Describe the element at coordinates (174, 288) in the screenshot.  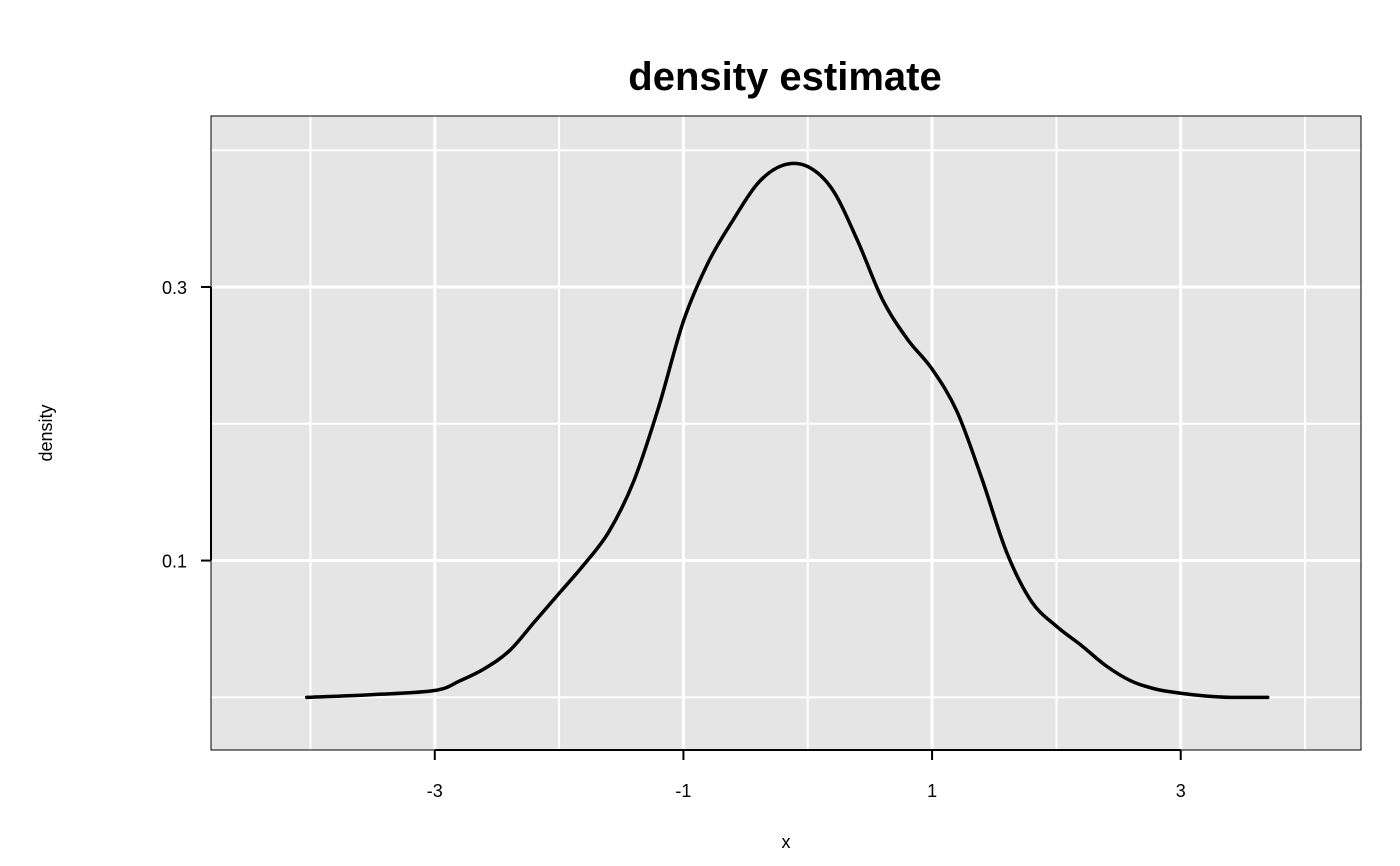
I see `y-tick-label: 0.3` at that location.